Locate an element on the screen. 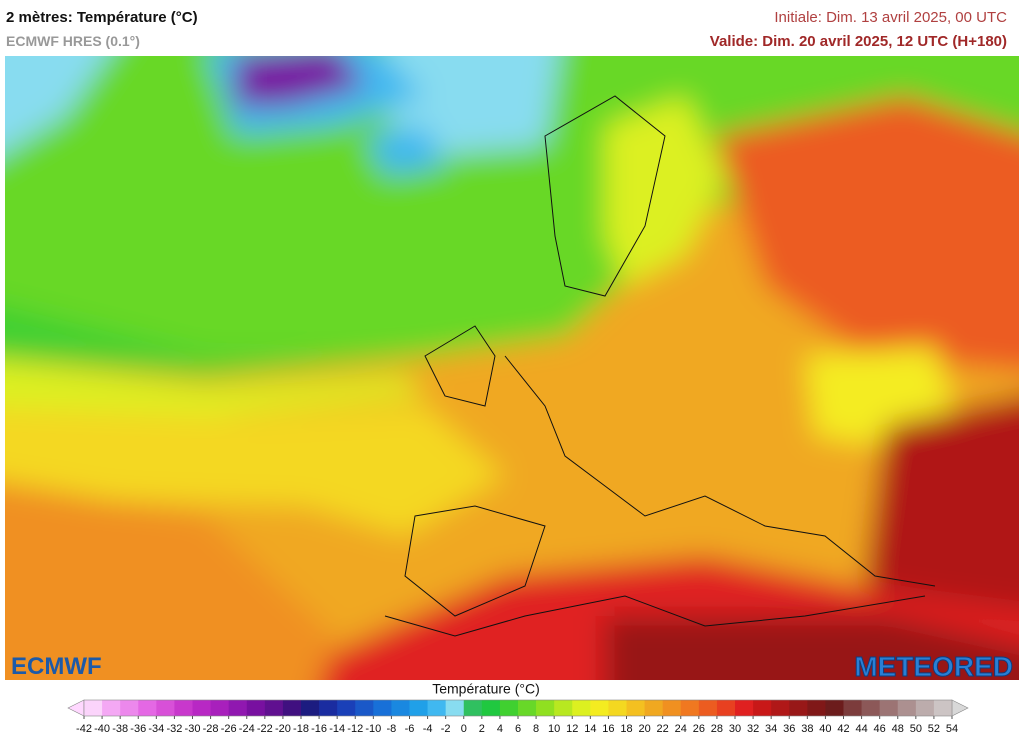 This screenshot has width=1024, height=736. colorbar-tick-label: 50 is located at coordinates (916, 729).